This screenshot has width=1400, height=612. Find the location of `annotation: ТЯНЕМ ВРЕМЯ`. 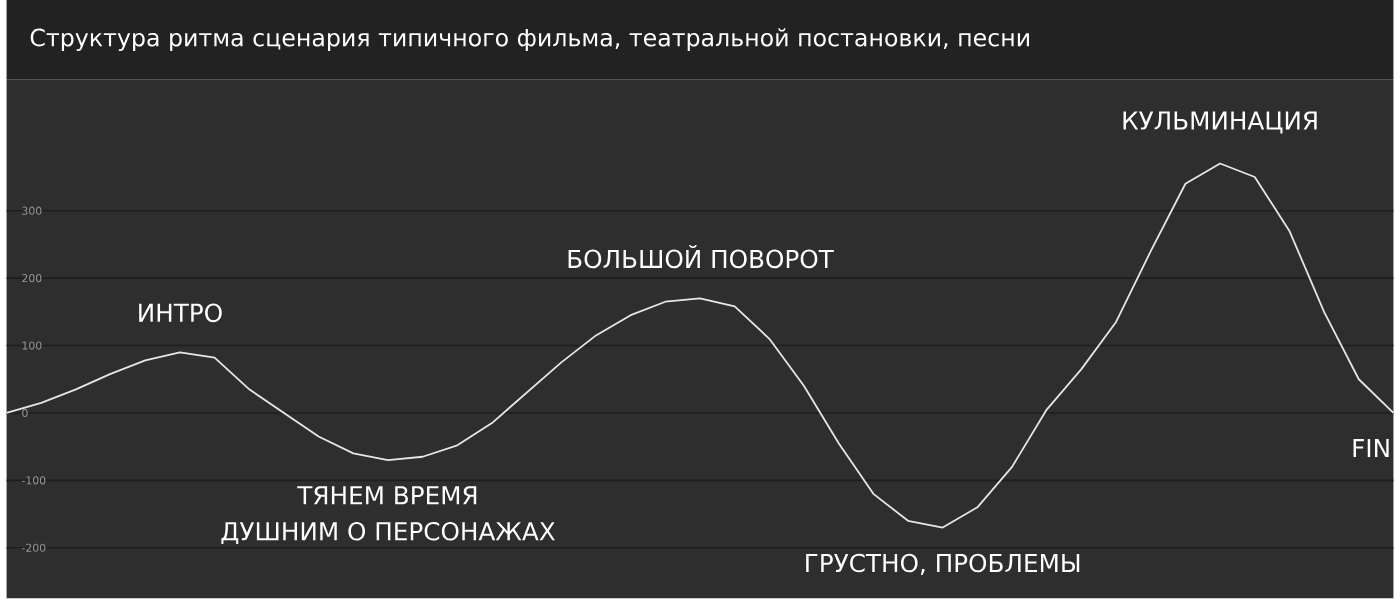

annotation: ТЯНЕМ ВРЕМЯ is located at coordinates (387, 495).